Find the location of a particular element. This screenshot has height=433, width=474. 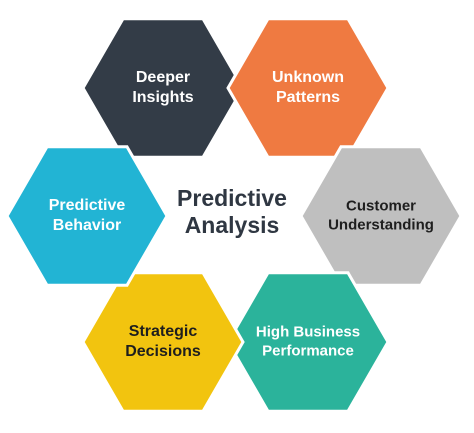

hexagon-customer-understanding is located at coordinates (381, 216).